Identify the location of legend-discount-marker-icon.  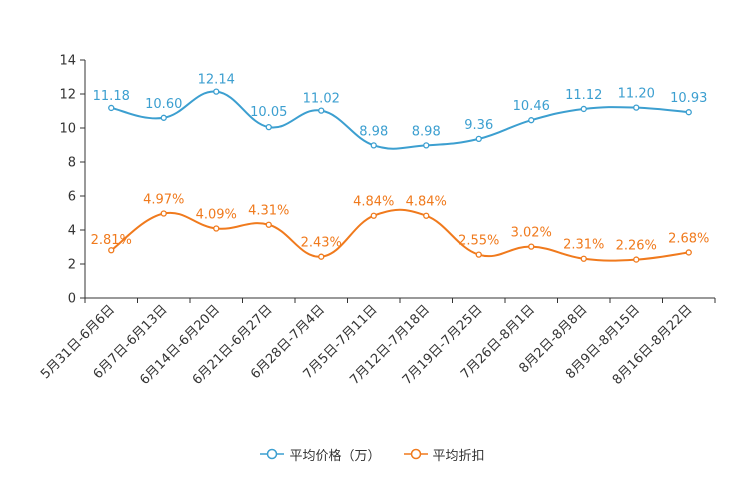
(415, 454).